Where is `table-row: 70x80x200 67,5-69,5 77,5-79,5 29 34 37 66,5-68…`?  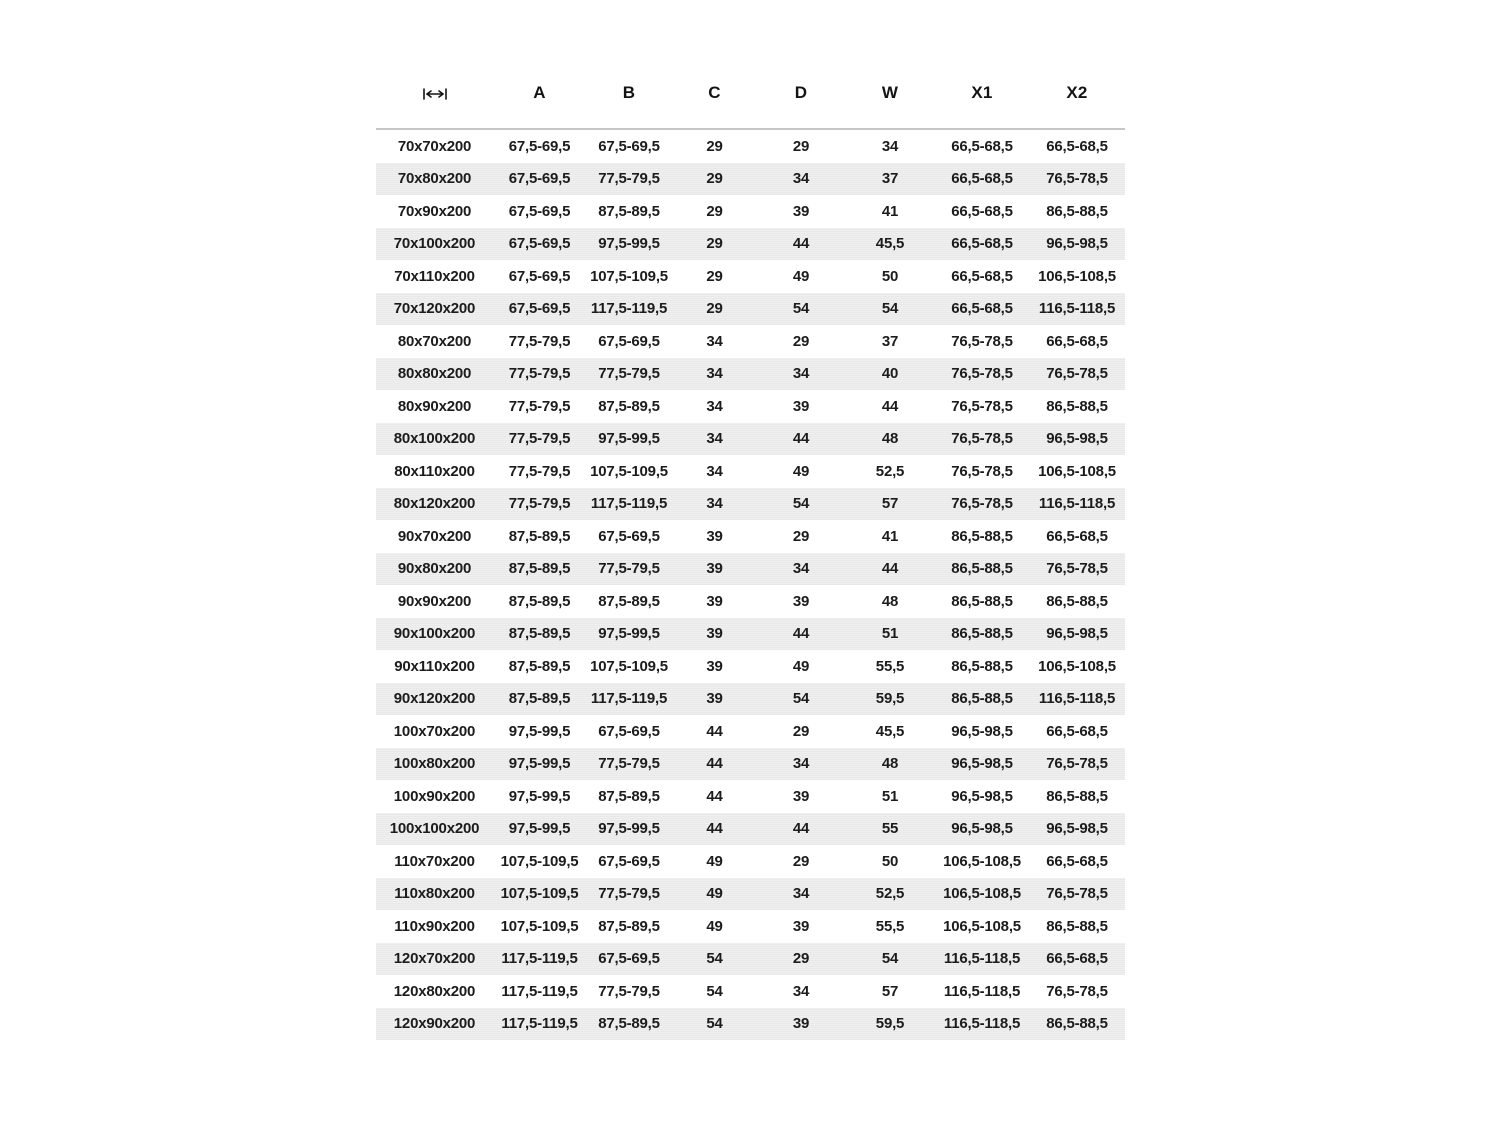
table-row: 70x80x200 67,5-69,5 77,5-79,5 29 34 37 66,5-68… is located at coordinates (750, 178).